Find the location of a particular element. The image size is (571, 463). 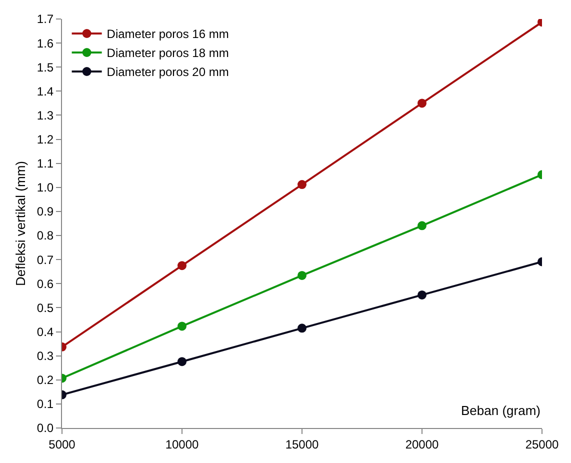

y-tick-label: 1.3 is located at coordinates (45, 115).